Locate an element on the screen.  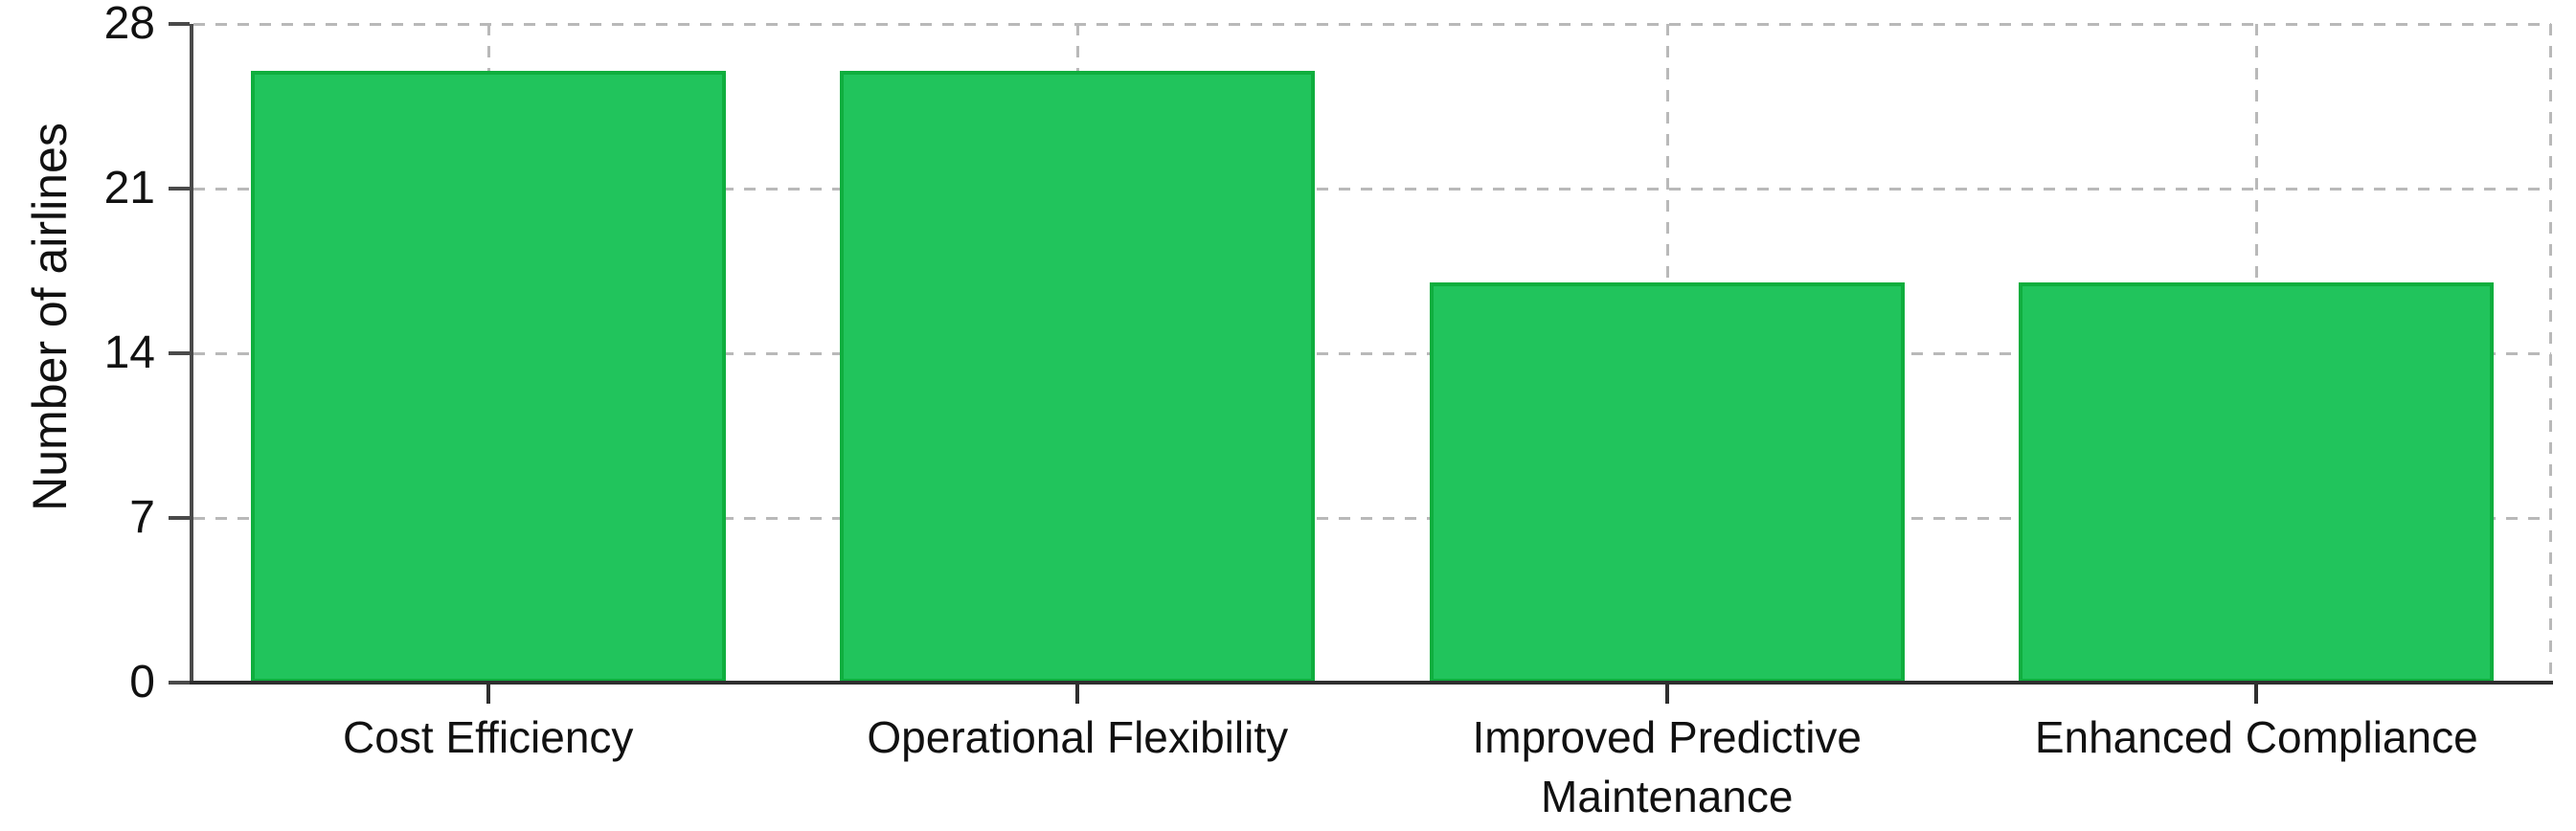
x-category-label: Enhanced Compliance is located at coordinates (2256, 737).